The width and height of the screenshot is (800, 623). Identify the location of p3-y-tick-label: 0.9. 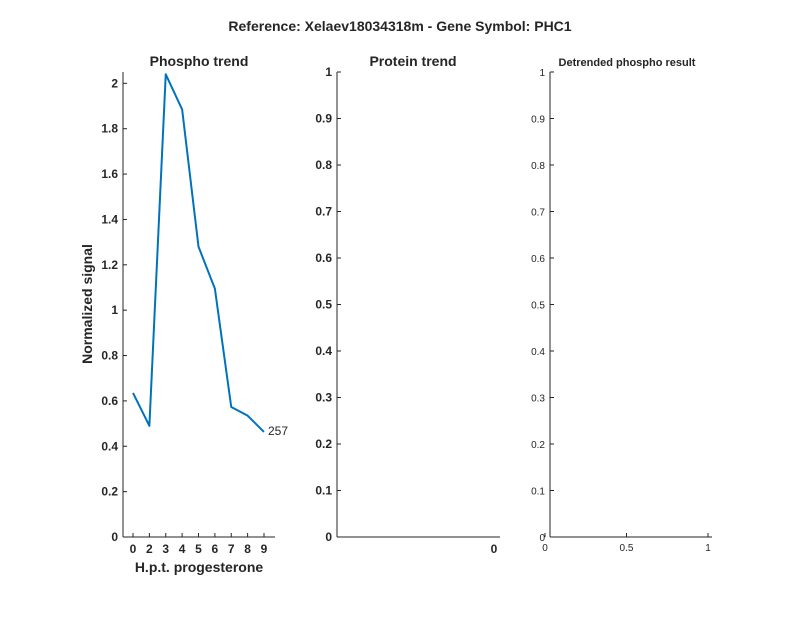
(538, 120).